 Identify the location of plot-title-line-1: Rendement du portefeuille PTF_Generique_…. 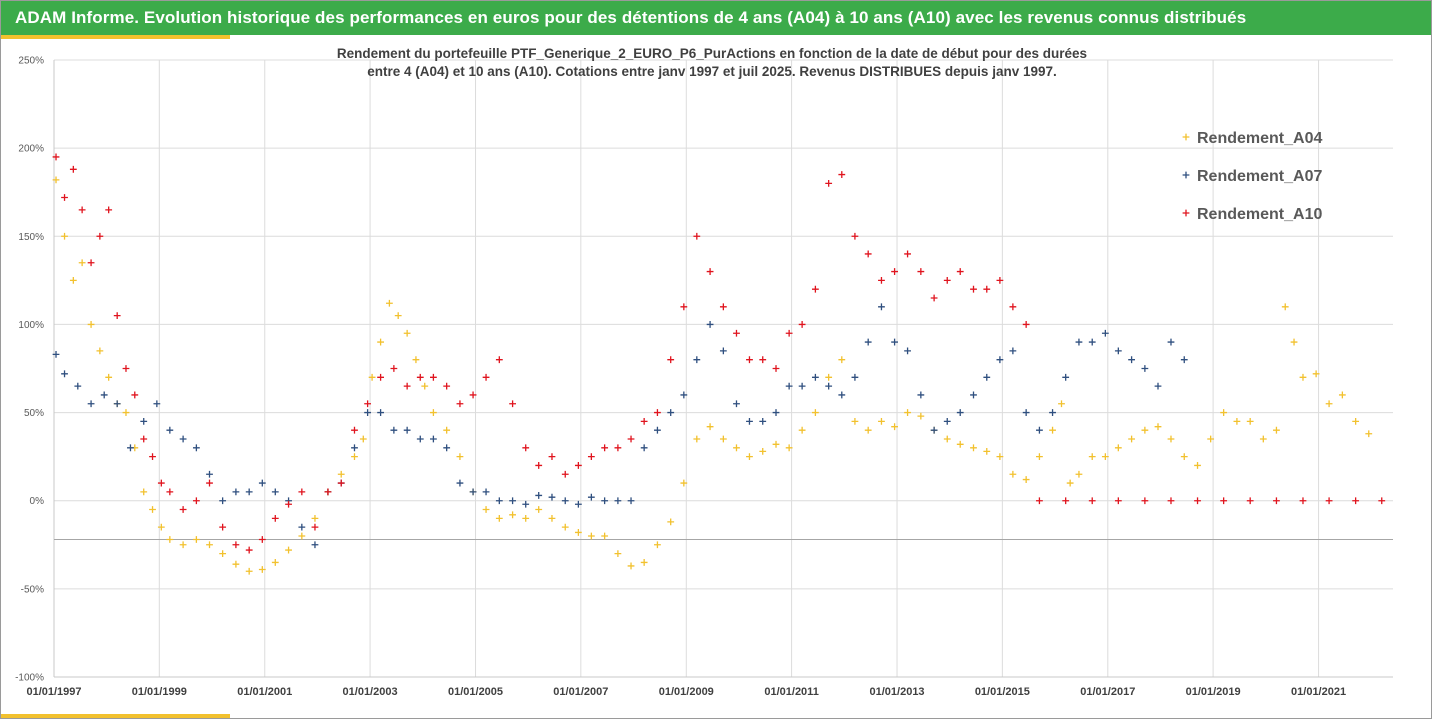
(712, 53).